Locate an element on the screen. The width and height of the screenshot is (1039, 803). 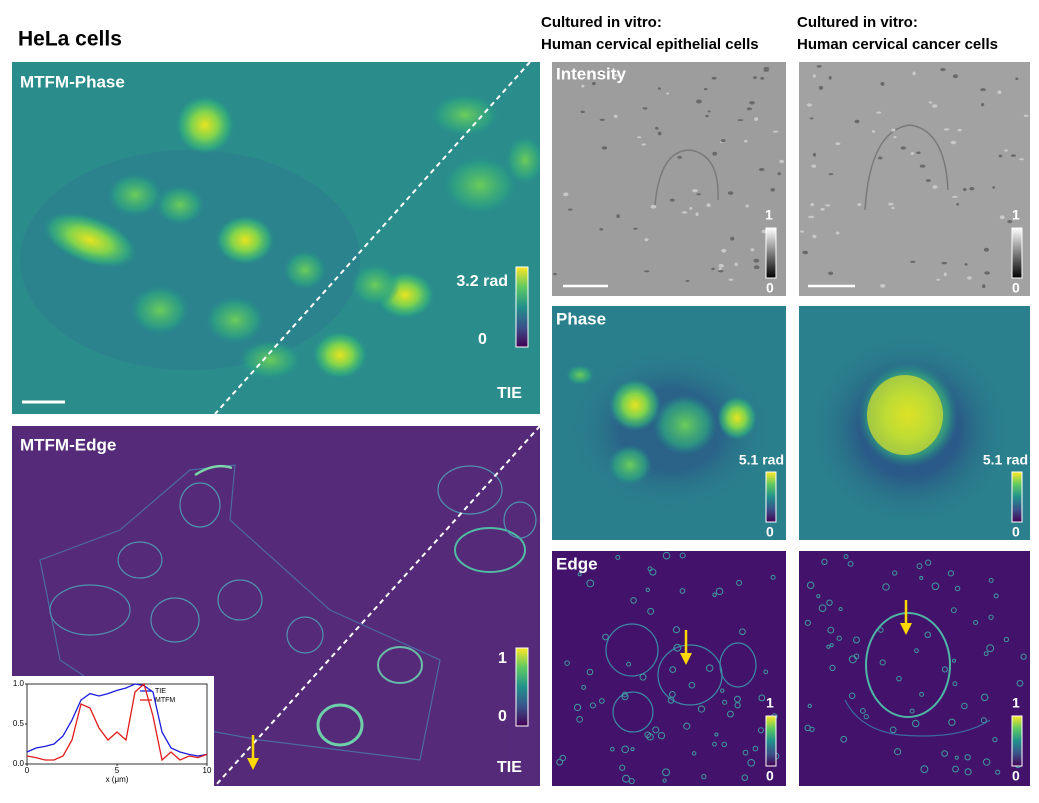
inset-chart: 0.0 0.5 1.0 0 5 10 x (μm) TIE MTFM is located at coordinates (113, 731).